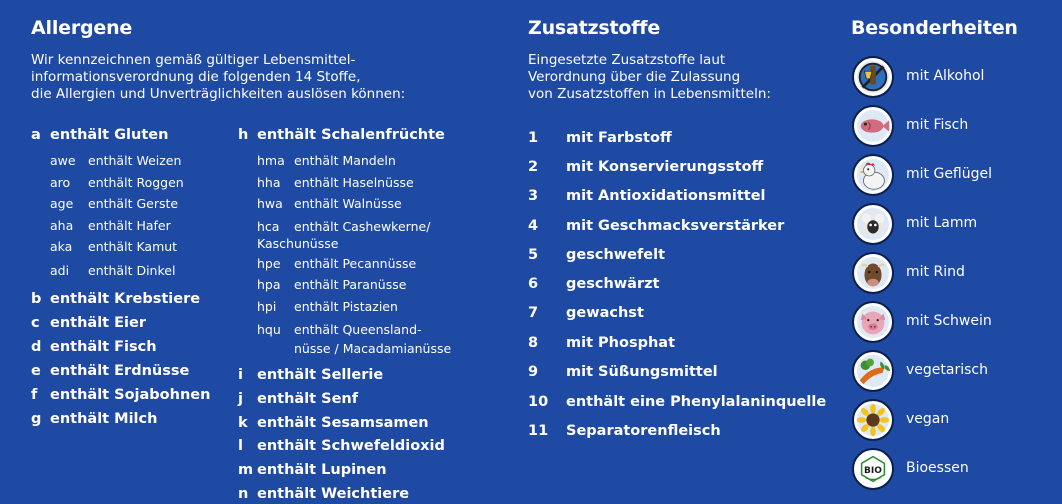 The image size is (1062, 504). I want to click on allergen-subcode: hqu, so click(269, 329).